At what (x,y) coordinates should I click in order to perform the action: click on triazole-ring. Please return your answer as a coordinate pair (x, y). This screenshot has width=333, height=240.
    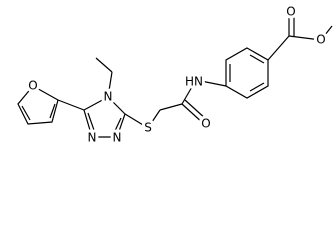
    Looking at the image, I should click on (104, 117).